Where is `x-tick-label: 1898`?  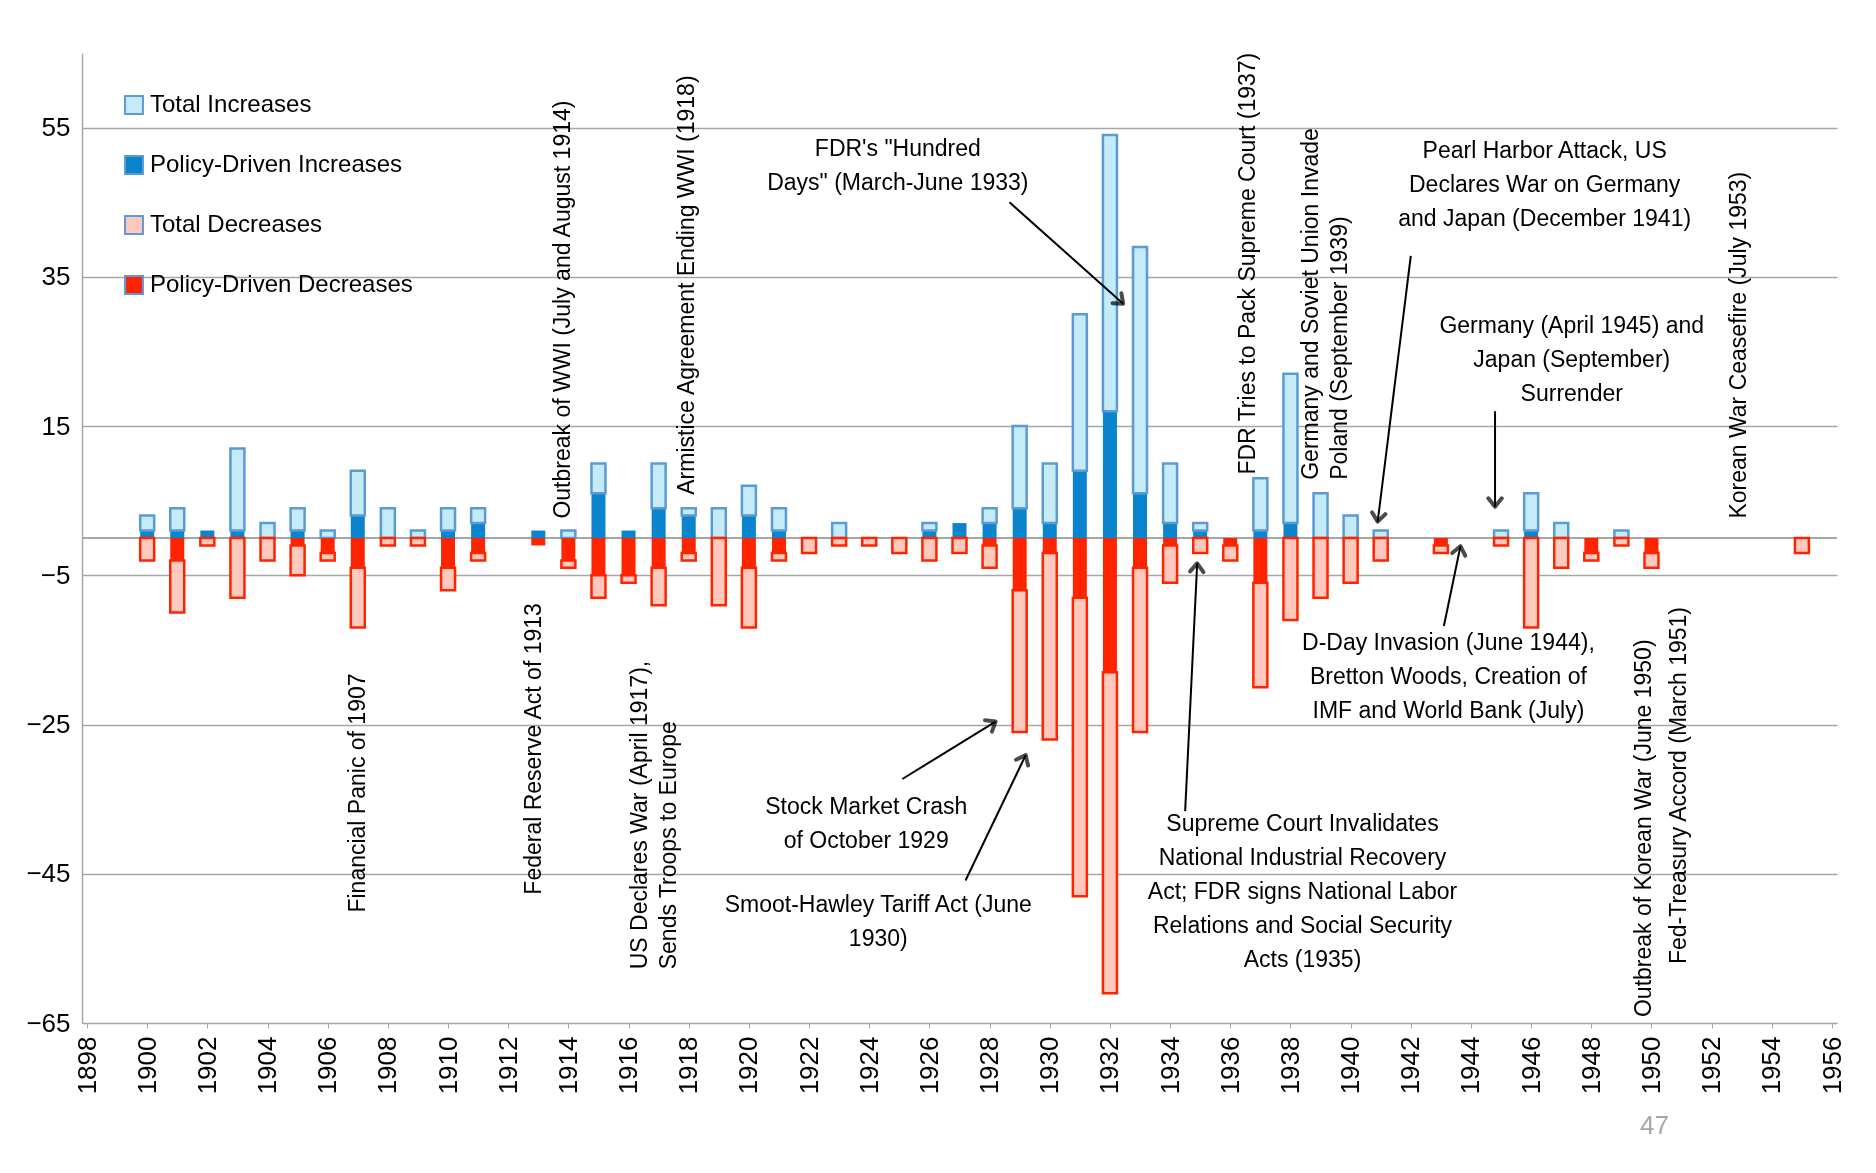
x-tick-label: 1898 is located at coordinates (86, 1065).